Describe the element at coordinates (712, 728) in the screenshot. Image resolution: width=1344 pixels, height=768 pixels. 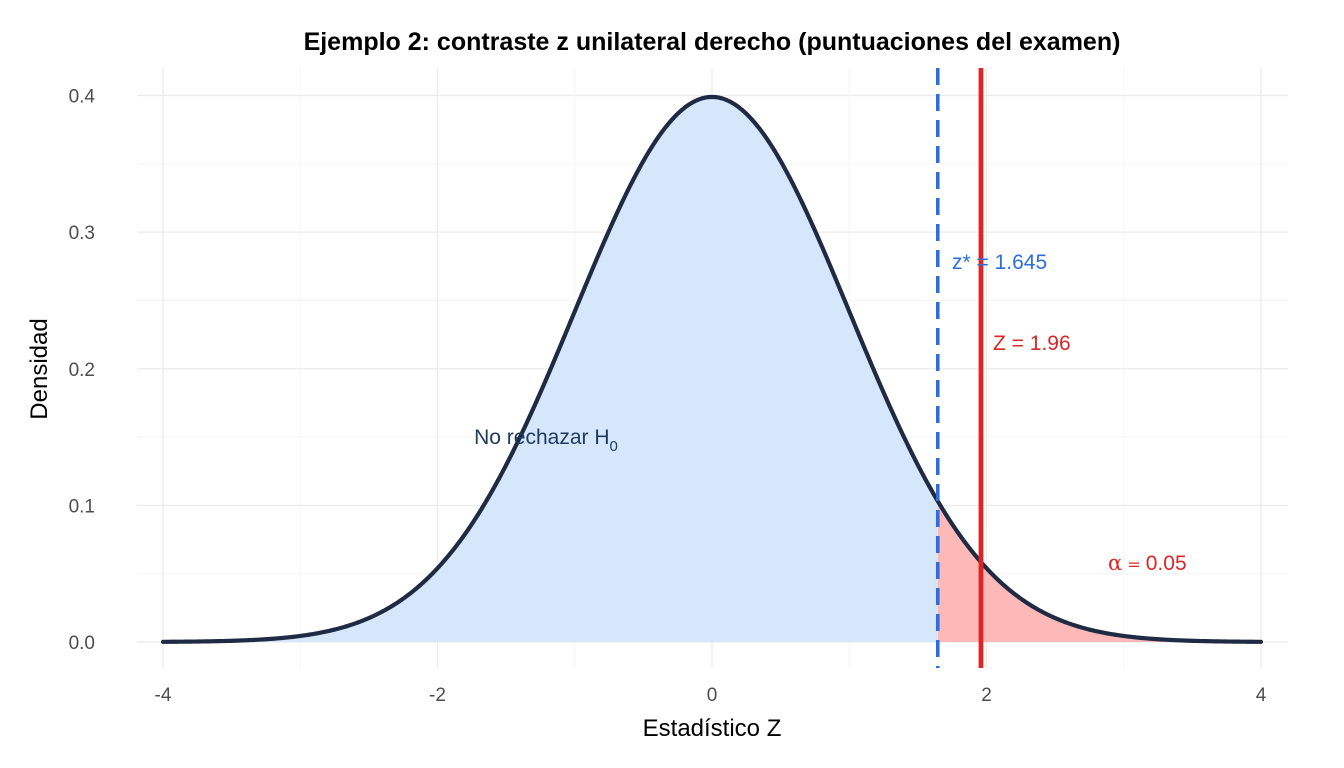
I see `x-axis-label: Estadístico Z` at that location.